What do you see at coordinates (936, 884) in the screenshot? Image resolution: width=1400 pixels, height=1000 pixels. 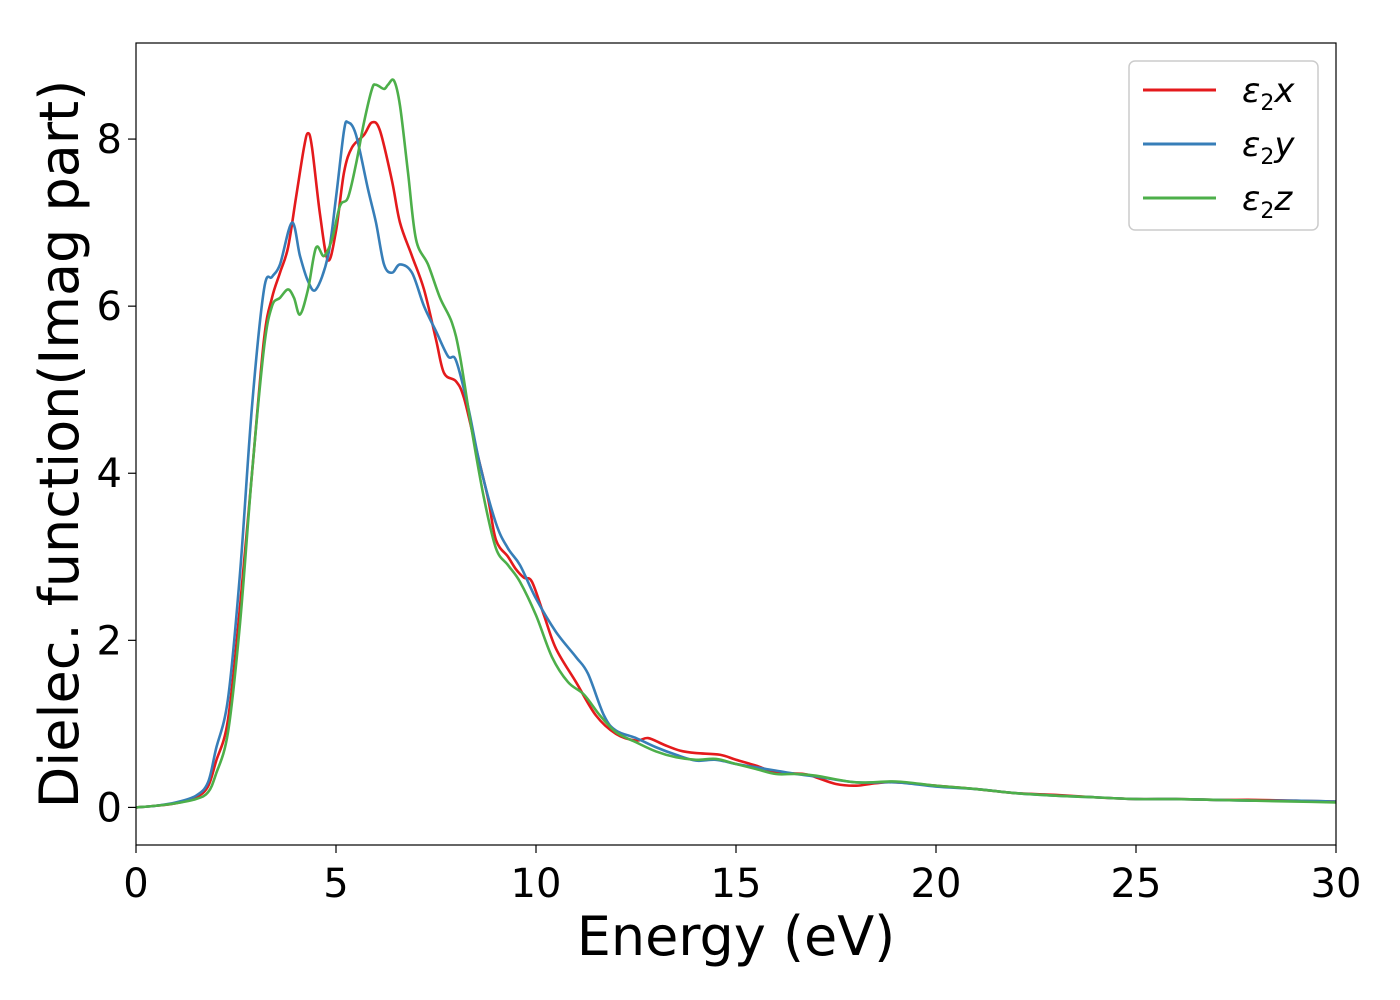 I see `x-tick-label: 20` at bounding box center [936, 884].